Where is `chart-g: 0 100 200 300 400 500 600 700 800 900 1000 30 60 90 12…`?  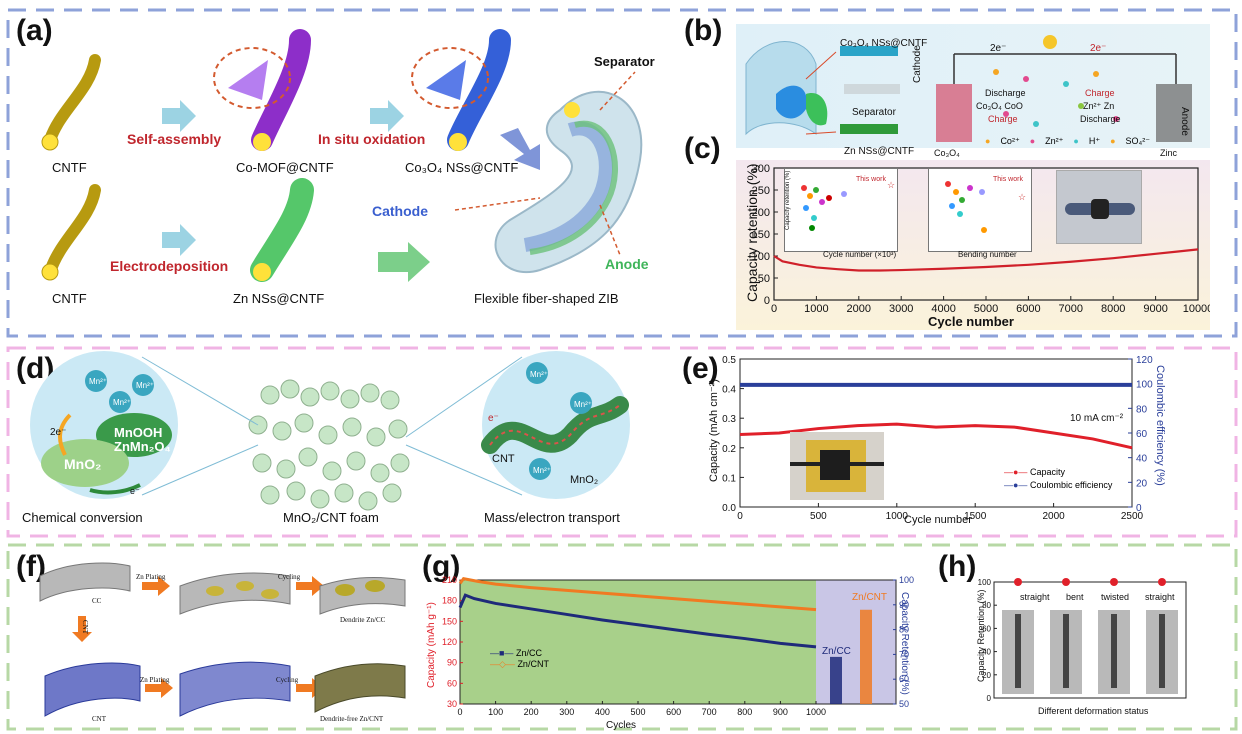
chart-g: 0 100 200 300 400 500 600 700 800 900 1000 30 60 90 12… is located at coordinates (678, 646).